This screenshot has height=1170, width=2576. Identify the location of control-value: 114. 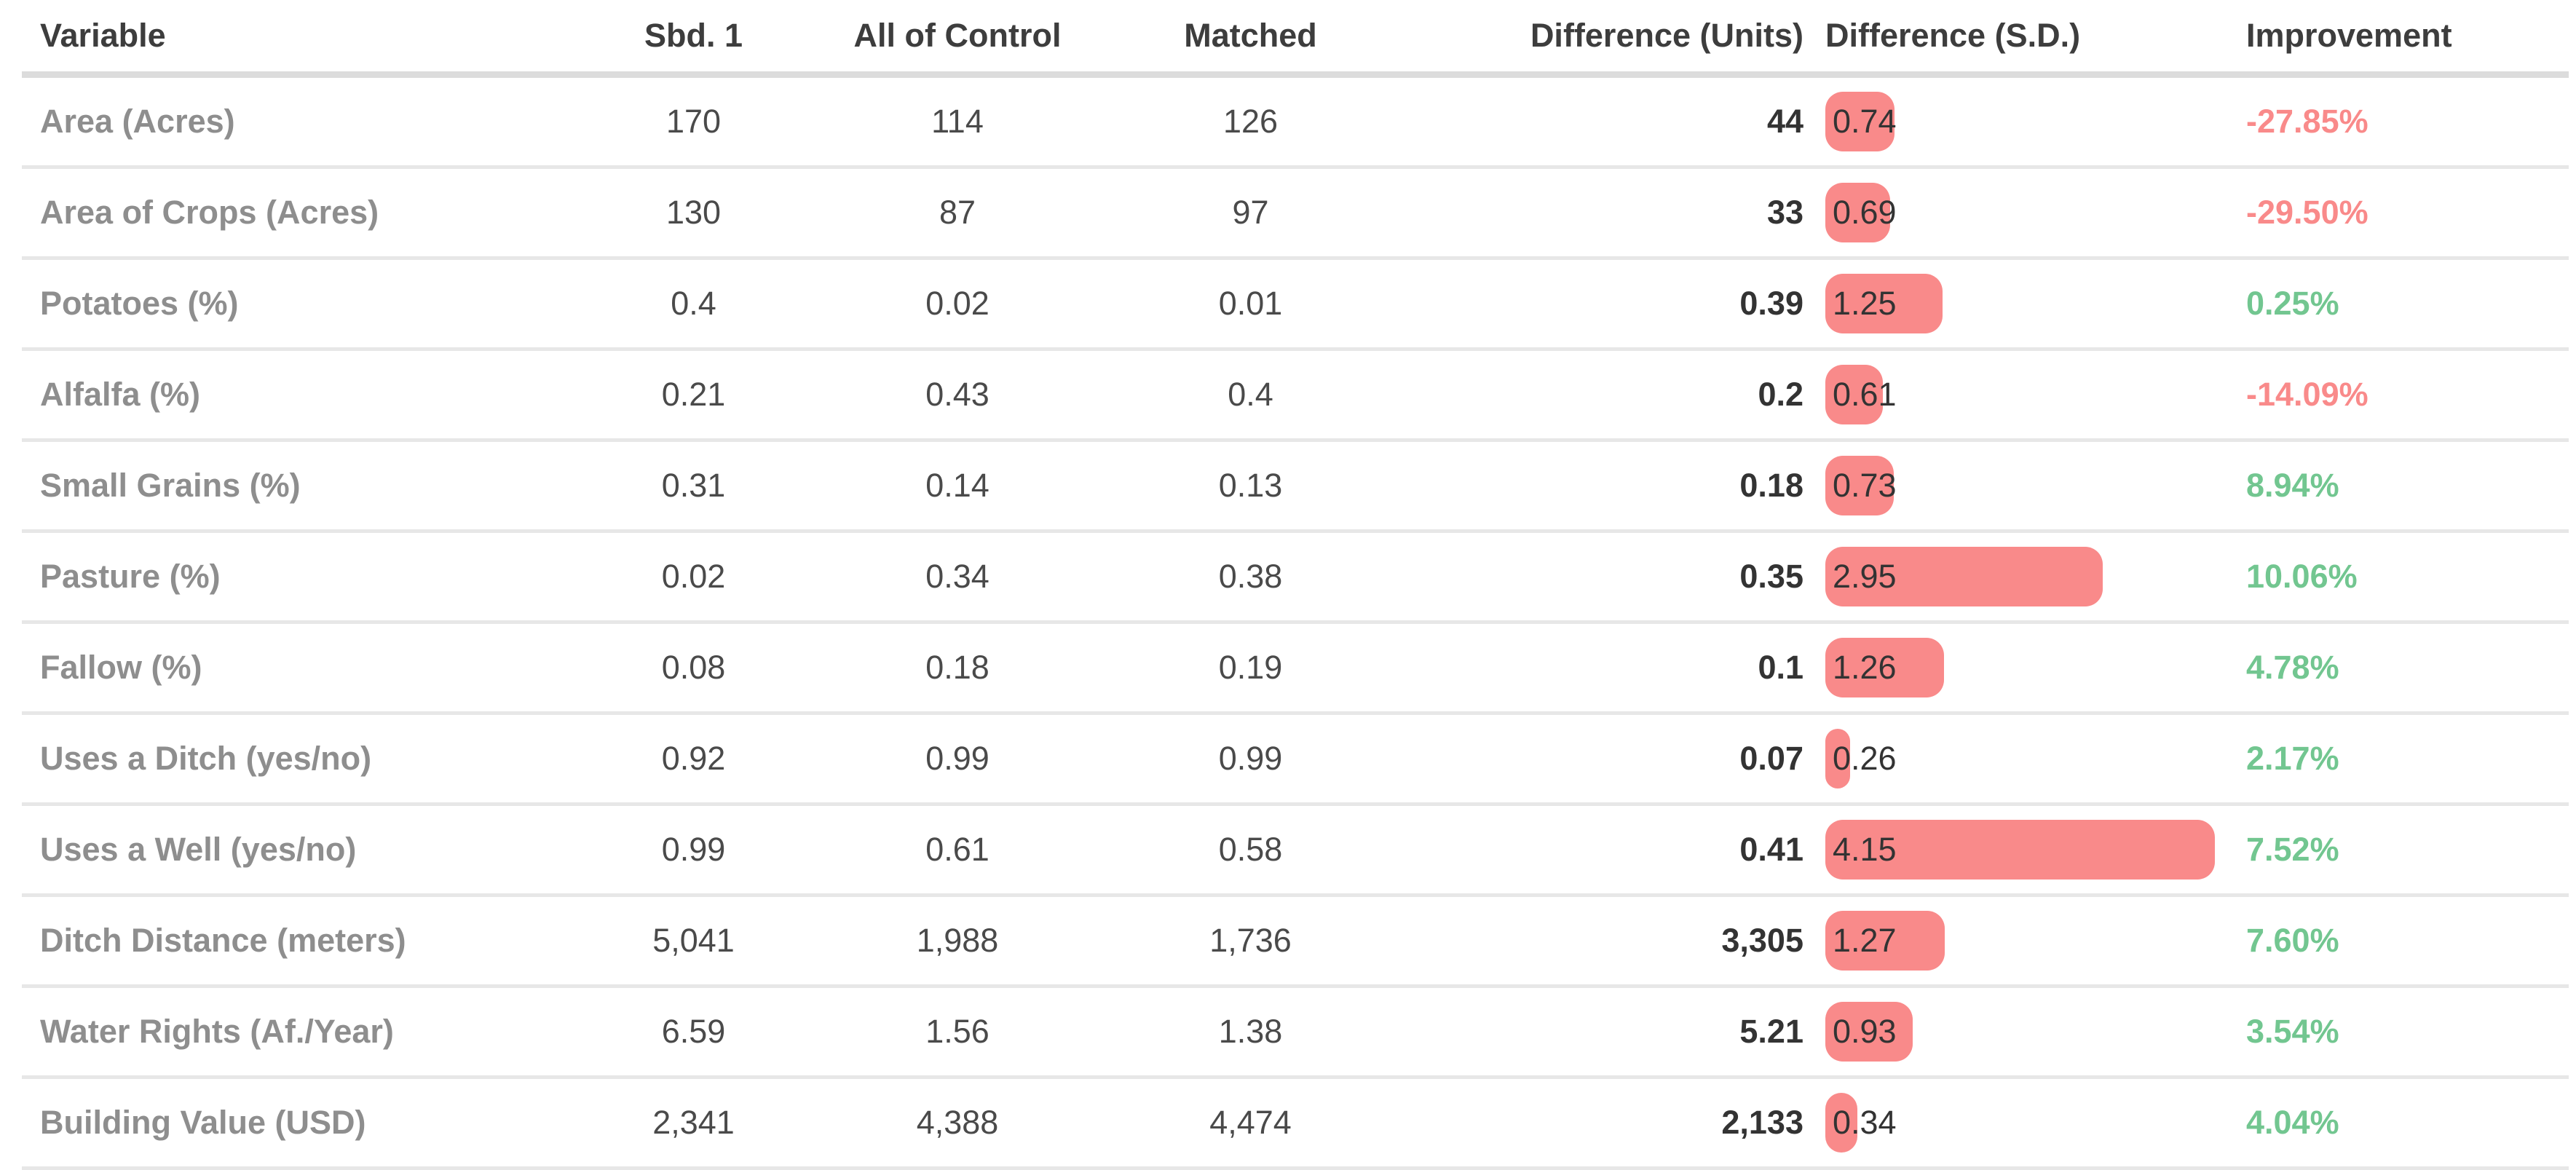
(958, 121).